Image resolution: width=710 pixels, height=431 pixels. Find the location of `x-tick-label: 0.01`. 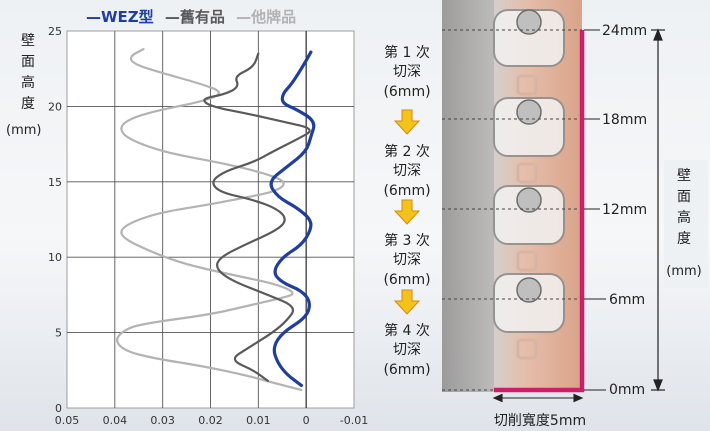

x-tick-label: 0.01 is located at coordinates (258, 420).